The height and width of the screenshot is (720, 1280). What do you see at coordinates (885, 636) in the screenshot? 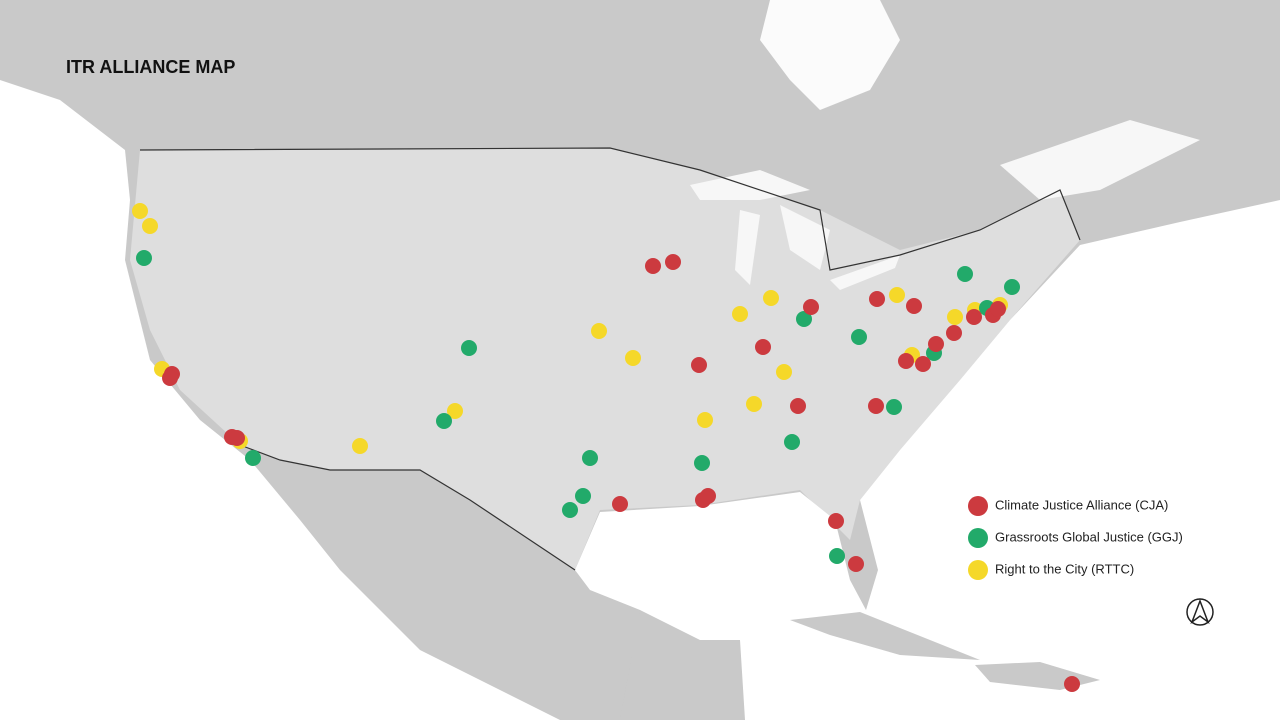
I see `cuba` at bounding box center [885, 636].